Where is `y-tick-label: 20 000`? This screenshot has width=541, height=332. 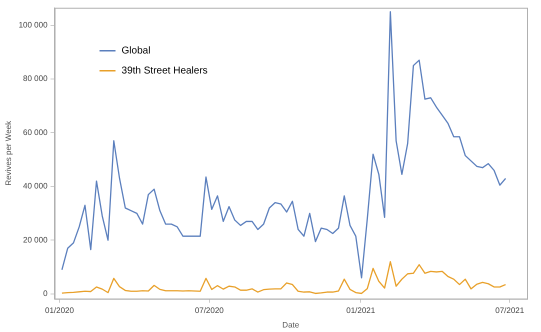 y-tick-label: 20 000 is located at coordinates (35, 239).